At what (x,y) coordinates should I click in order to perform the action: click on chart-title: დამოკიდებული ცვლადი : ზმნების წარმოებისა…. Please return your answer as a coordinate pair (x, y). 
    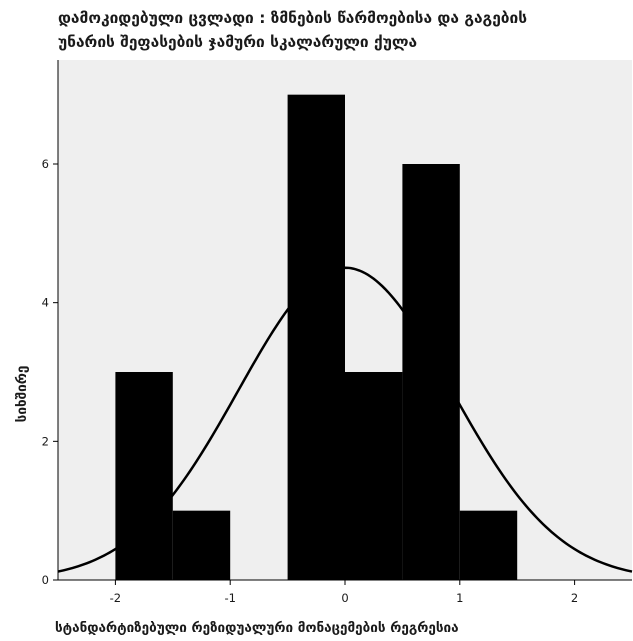
    Looking at the image, I should click on (344, 30).